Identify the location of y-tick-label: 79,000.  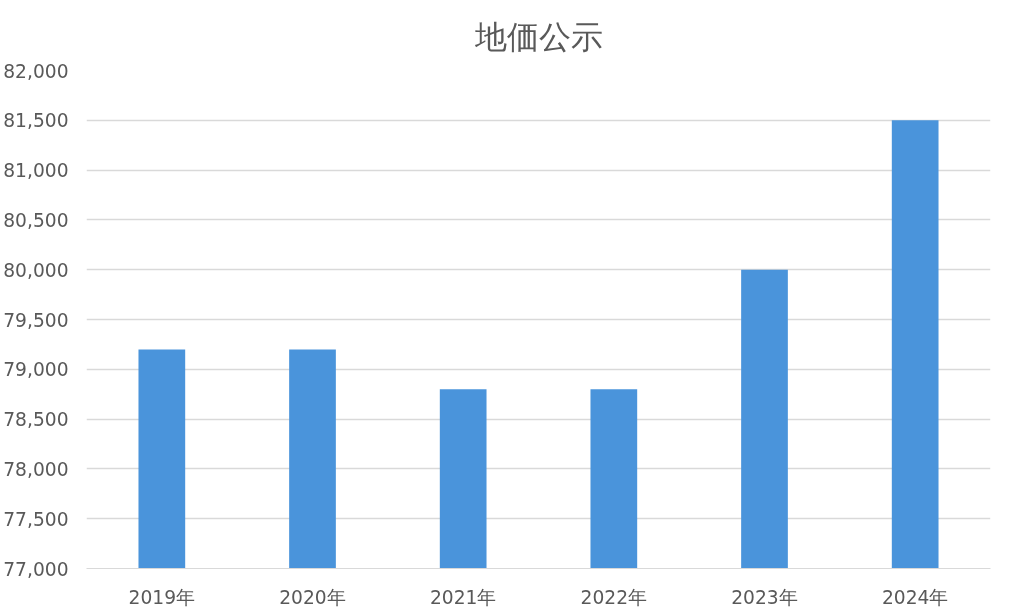
(36, 370).